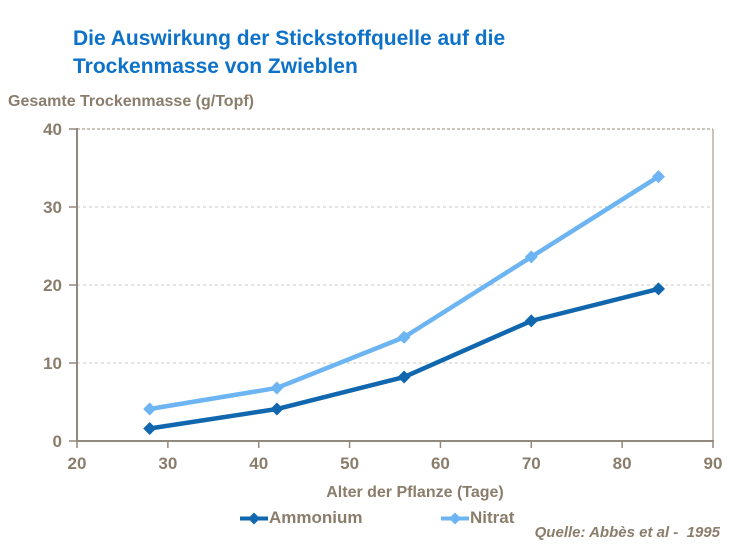  I want to click on x-tick-label-60: 60, so click(440, 463).